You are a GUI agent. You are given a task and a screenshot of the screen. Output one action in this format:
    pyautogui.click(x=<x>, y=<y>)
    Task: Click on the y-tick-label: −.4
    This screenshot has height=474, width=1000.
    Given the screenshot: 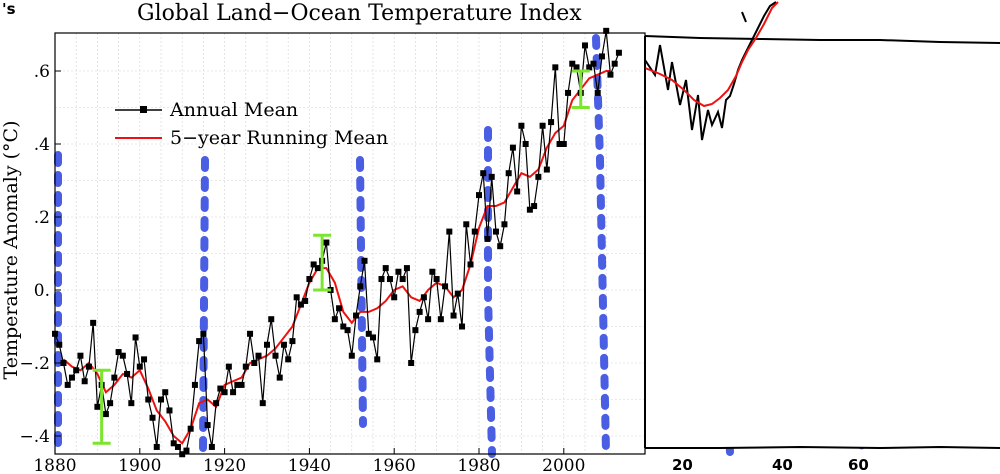 What is the action you would take?
    pyautogui.click(x=35, y=437)
    